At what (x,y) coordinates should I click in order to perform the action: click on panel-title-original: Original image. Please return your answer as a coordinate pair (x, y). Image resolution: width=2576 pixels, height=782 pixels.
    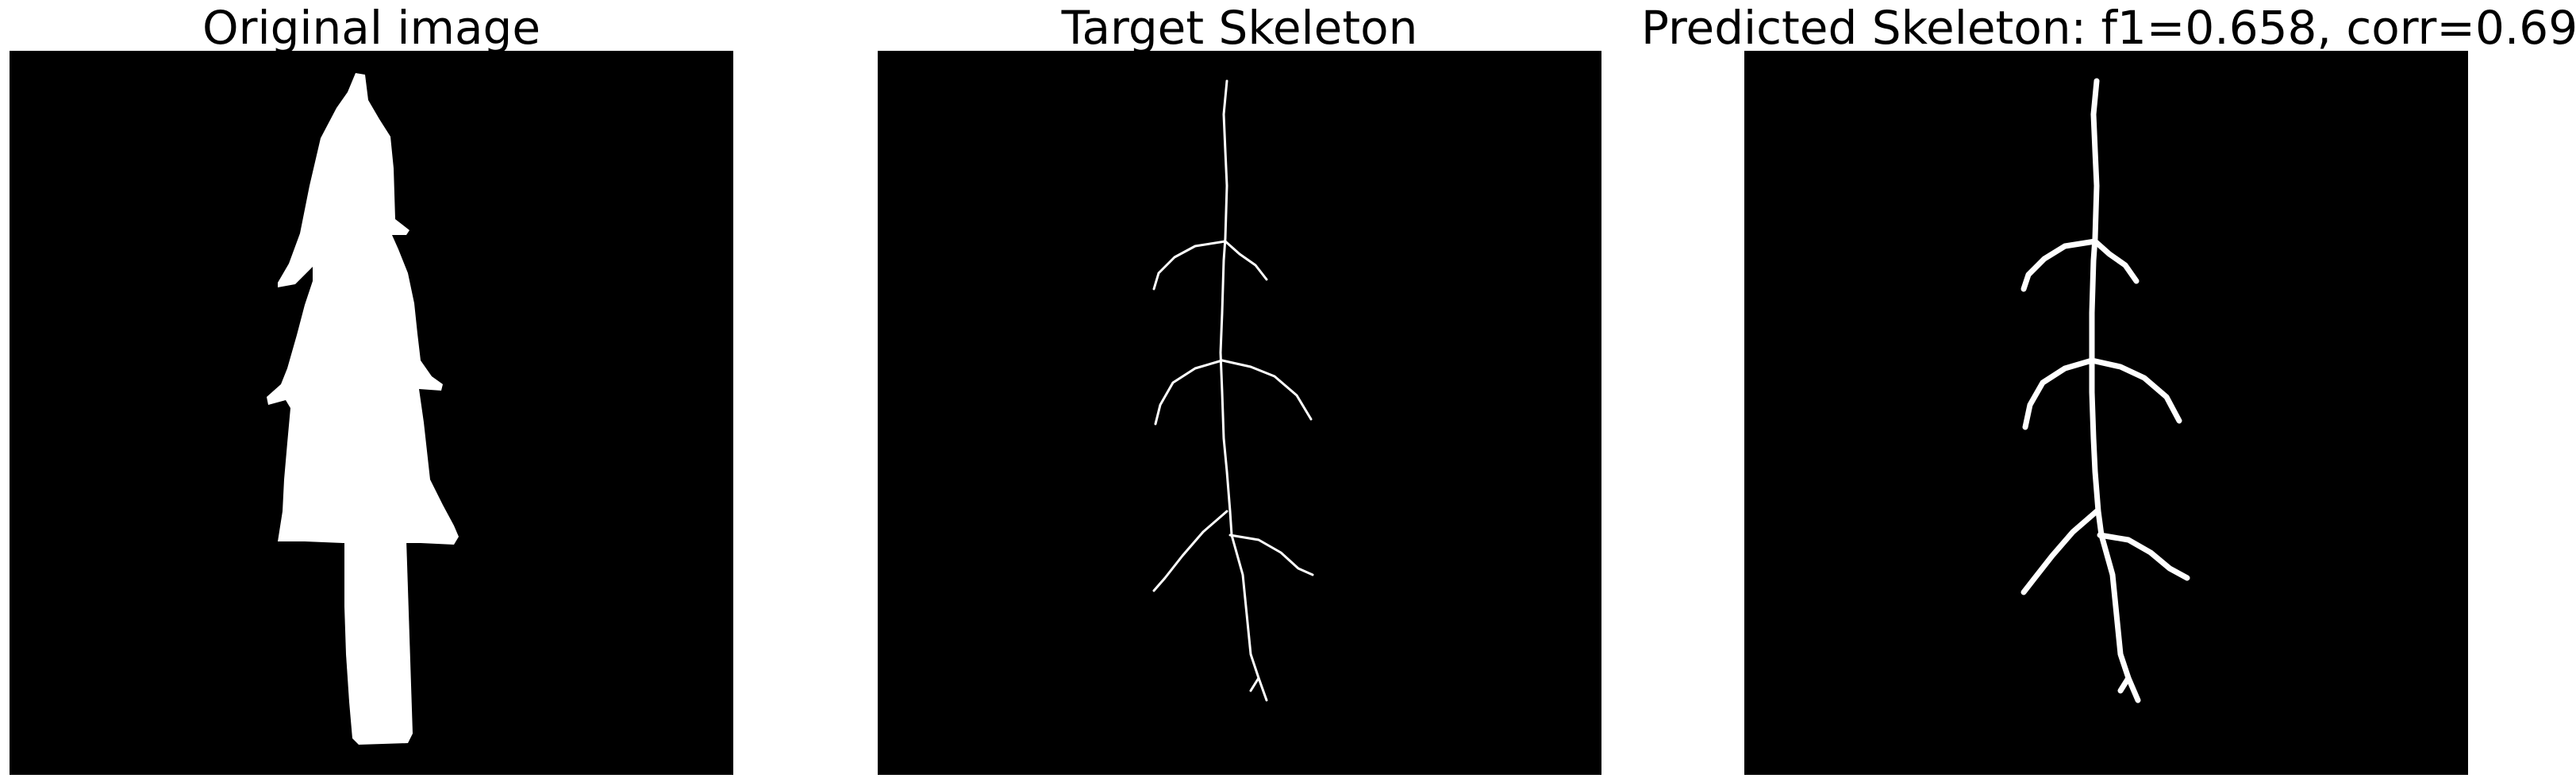
    Looking at the image, I should click on (371, 28).